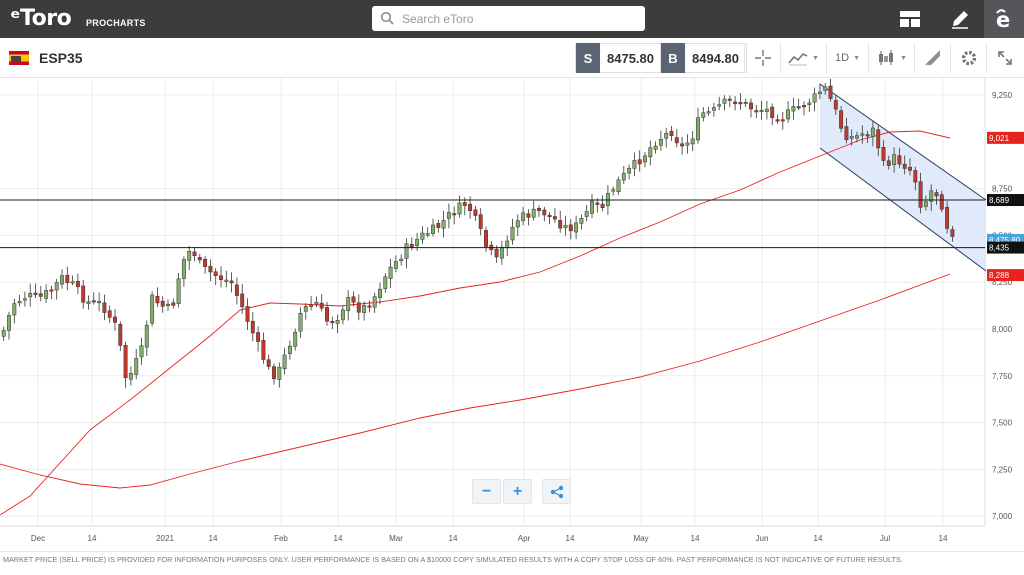 The image size is (1024, 575). Describe the element at coordinates (508, 18) in the screenshot. I see `search-box: Search eToro` at that location.